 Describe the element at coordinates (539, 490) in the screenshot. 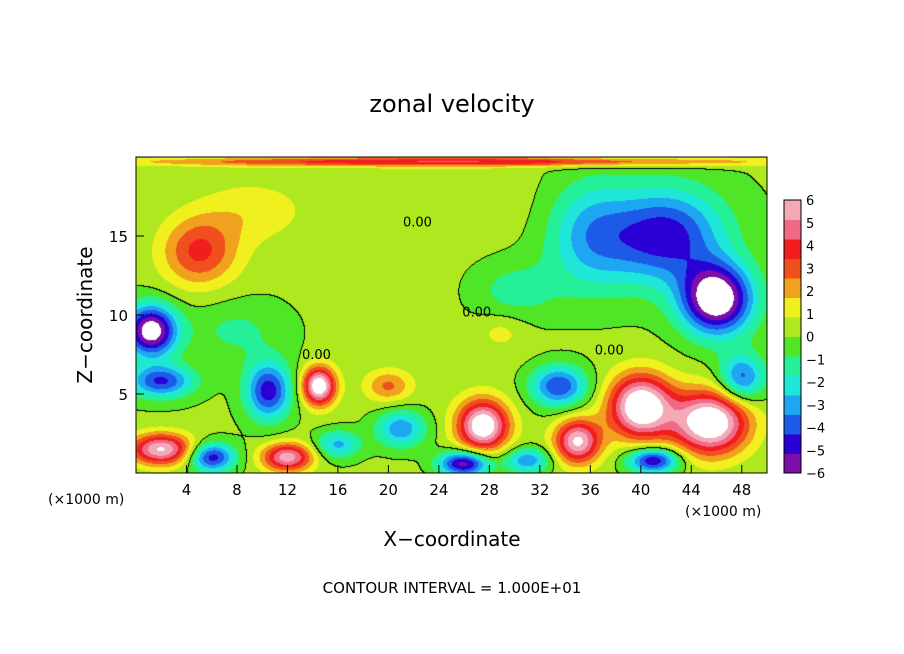

I see `x-tick-label: 32` at that location.